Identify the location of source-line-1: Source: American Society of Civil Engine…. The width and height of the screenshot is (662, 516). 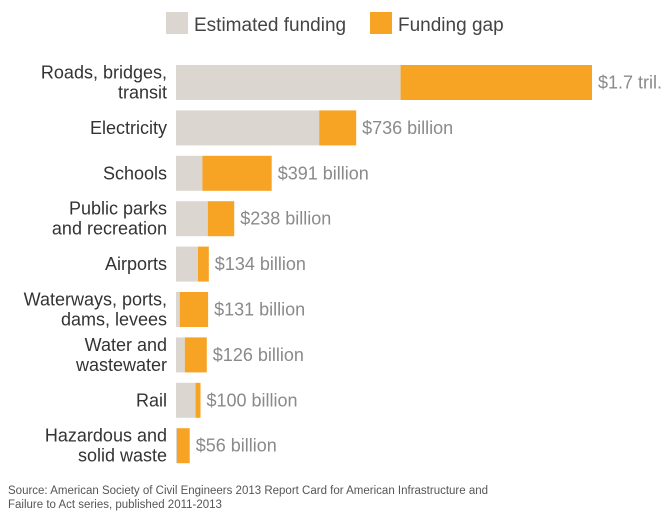
(248, 491).